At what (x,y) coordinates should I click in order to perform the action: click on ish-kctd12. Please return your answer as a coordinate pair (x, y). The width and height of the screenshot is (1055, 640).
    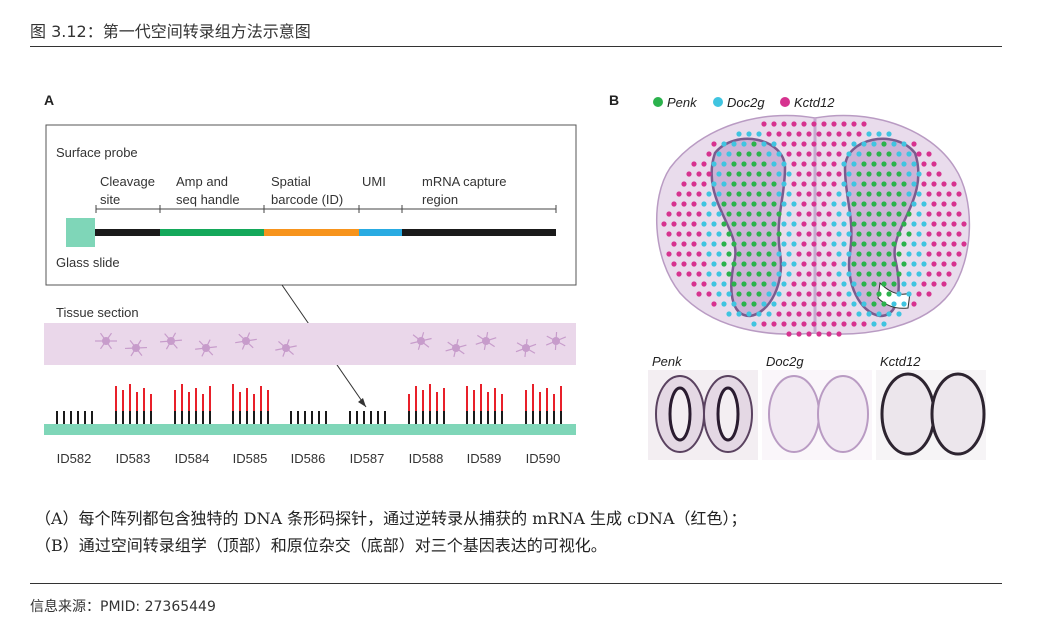
    Looking at the image, I should click on (931, 415).